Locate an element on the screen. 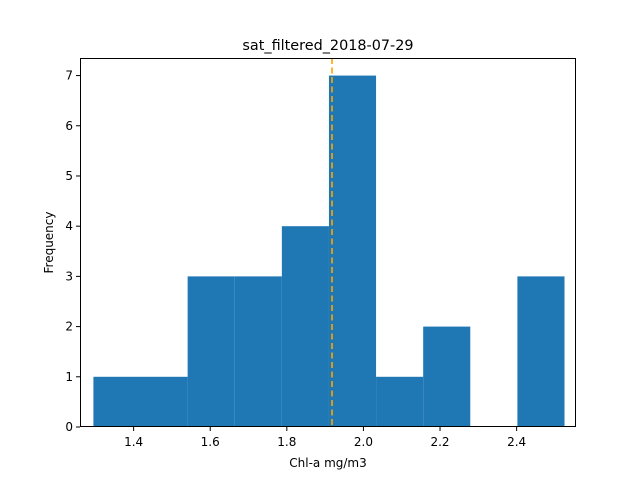  chart-title: sat_filtered_2018-07-29 is located at coordinates (327, 46).